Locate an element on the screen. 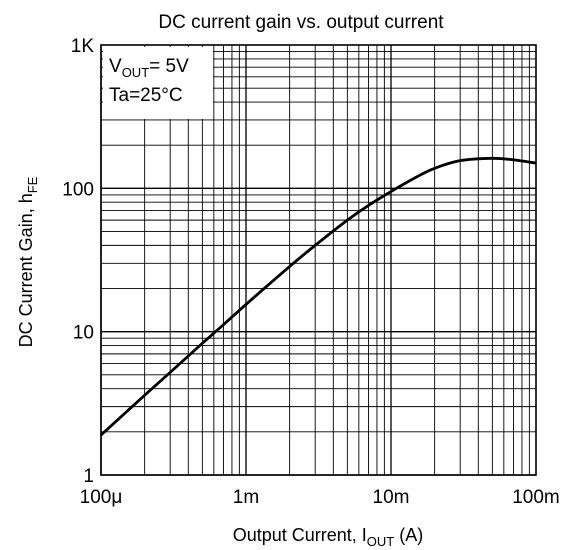 The height and width of the screenshot is (550, 566). annotation-ta: Ta=25°C is located at coordinates (146, 95).